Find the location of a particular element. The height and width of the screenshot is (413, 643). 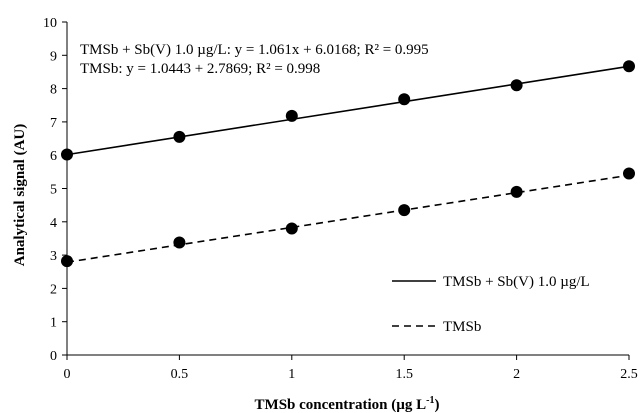

x-tick-label: 1 is located at coordinates (291, 374).